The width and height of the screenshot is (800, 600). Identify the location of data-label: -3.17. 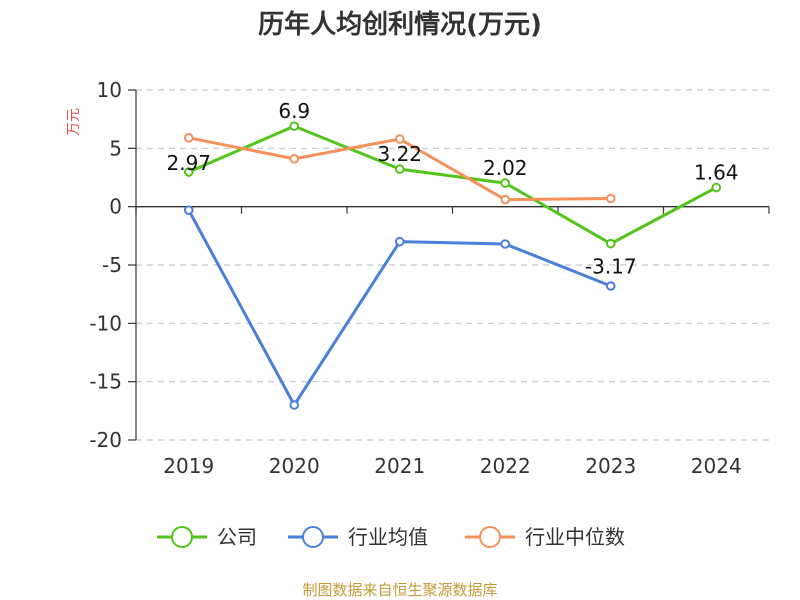
(611, 267).